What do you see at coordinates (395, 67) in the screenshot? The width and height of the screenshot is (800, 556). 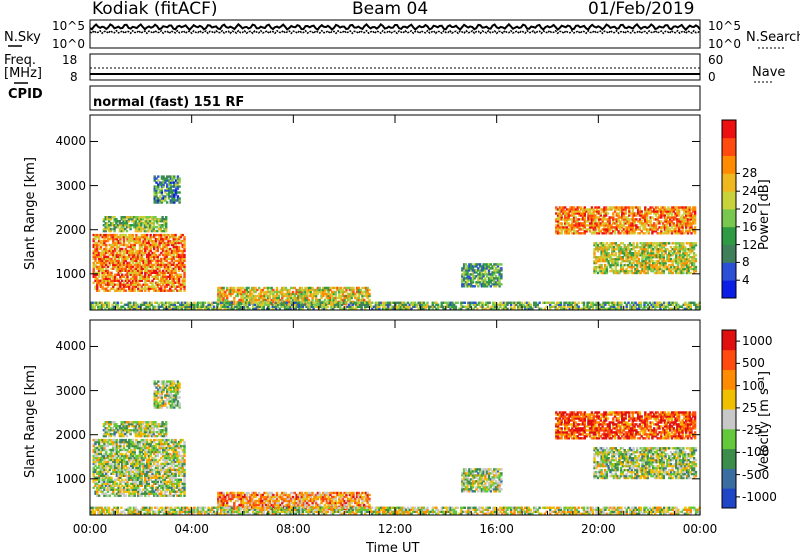 I see `freq-box` at bounding box center [395, 67].